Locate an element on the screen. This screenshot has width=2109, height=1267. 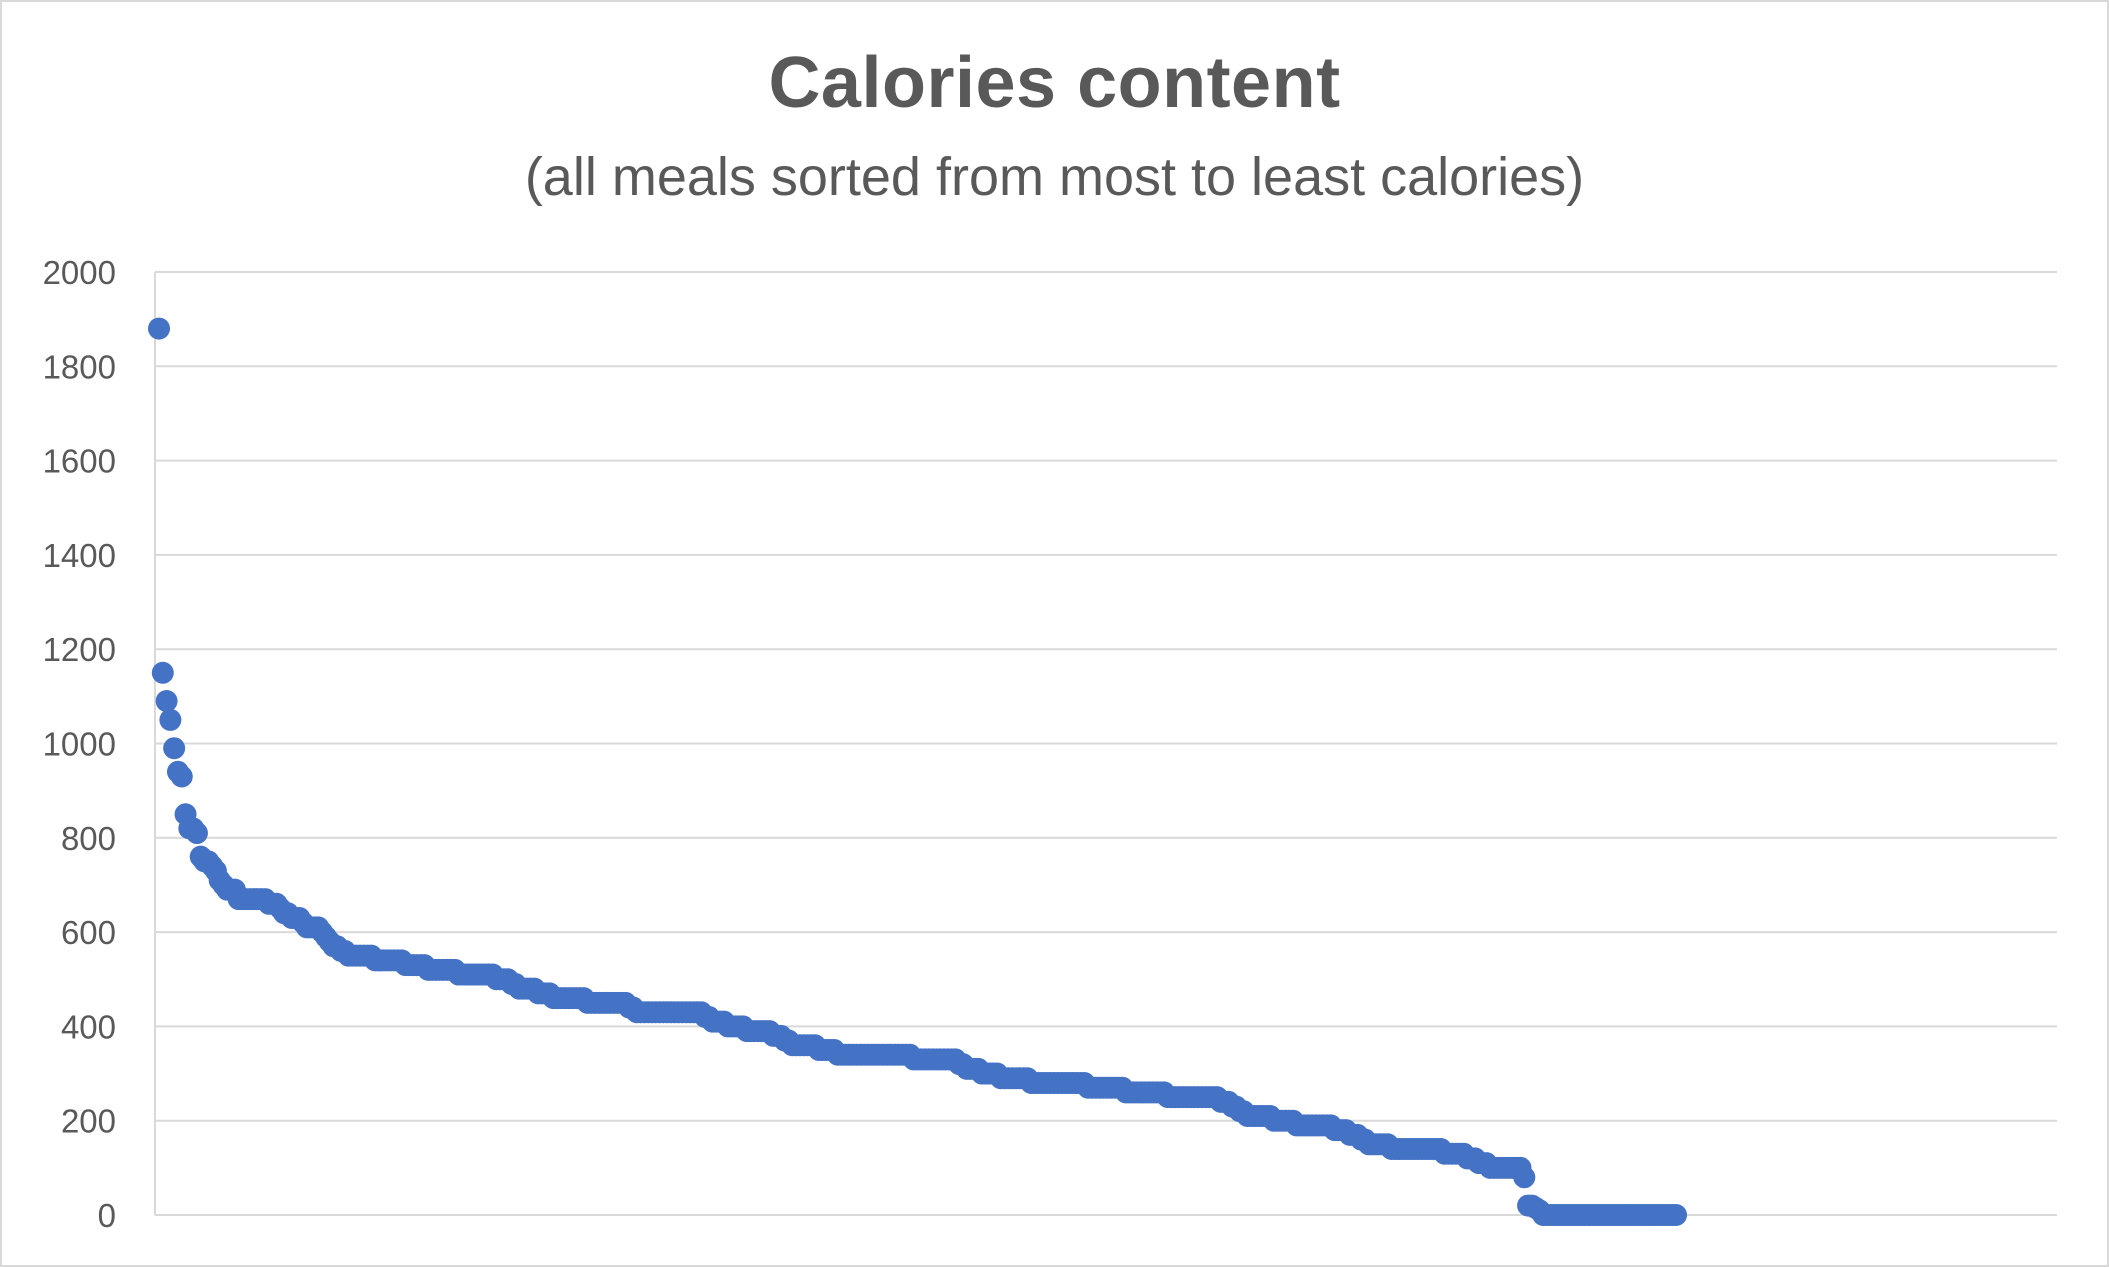
y-tick-label: 200 is located at coordinates (88, 1121).